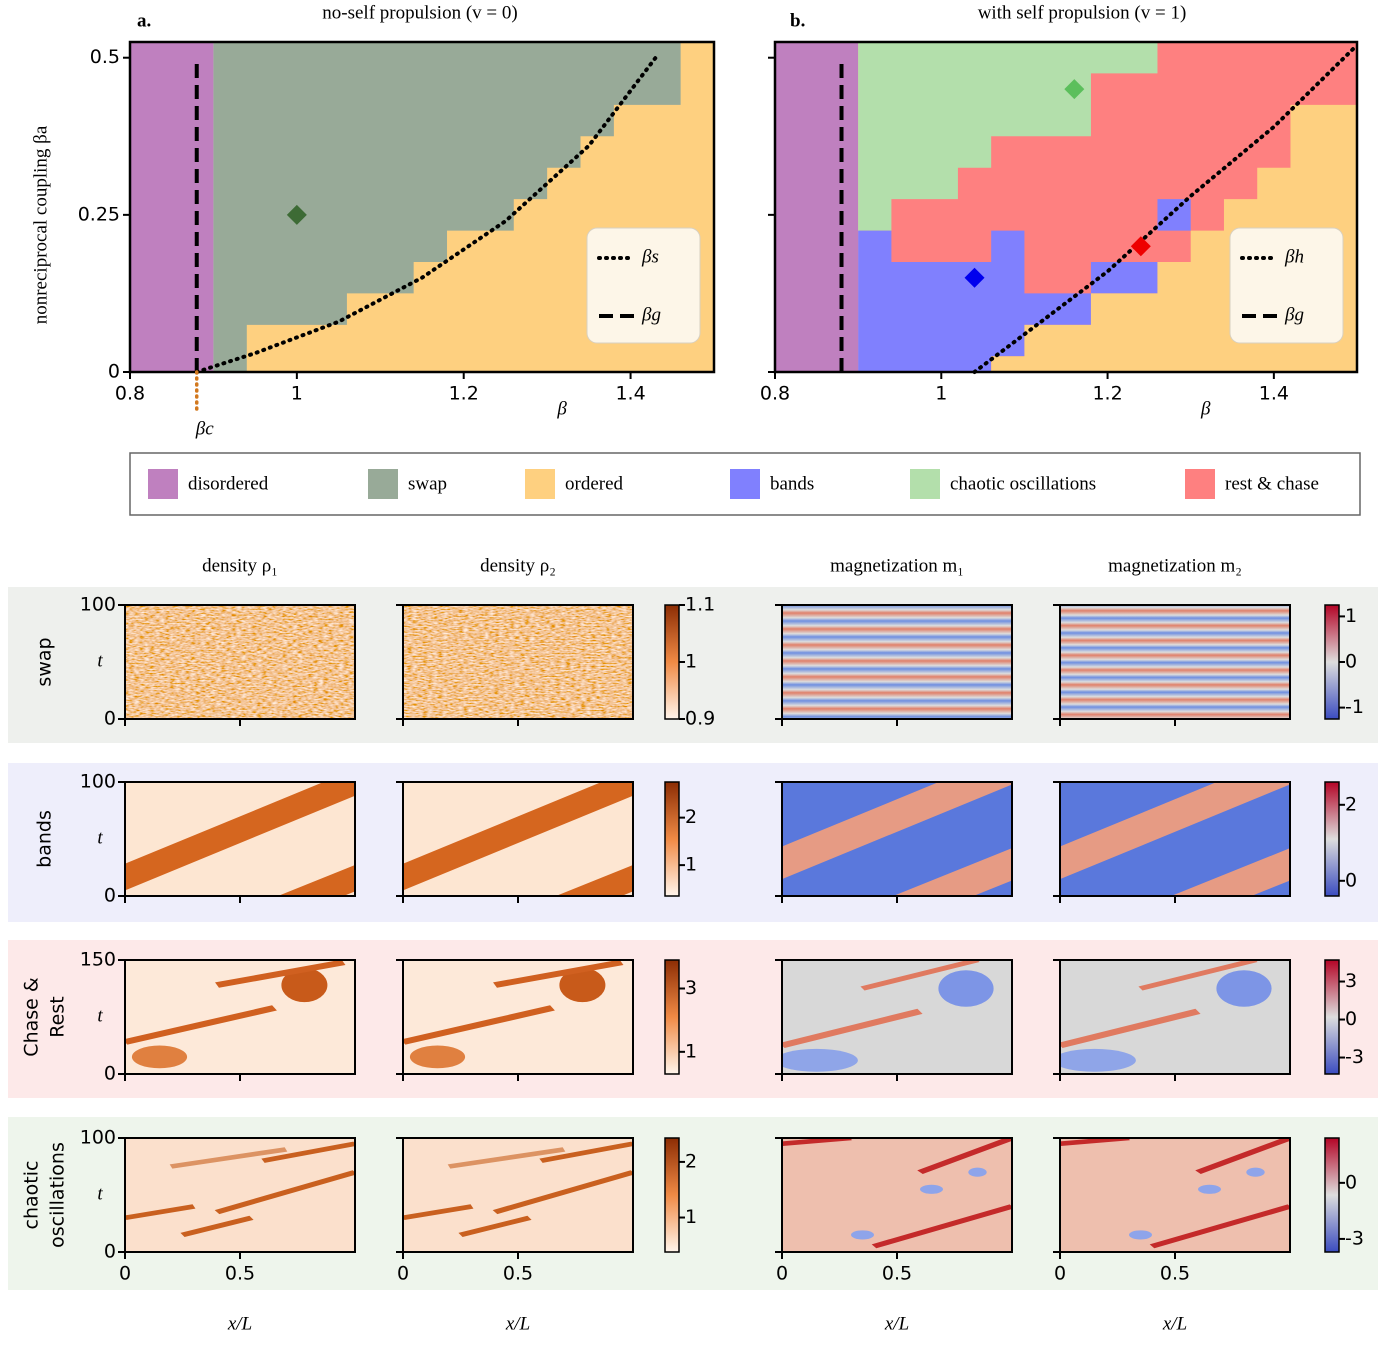  What do you see at coordinates (643, 285) in the screenshot?
I see `legend-box` at bounding box center [643, 285].